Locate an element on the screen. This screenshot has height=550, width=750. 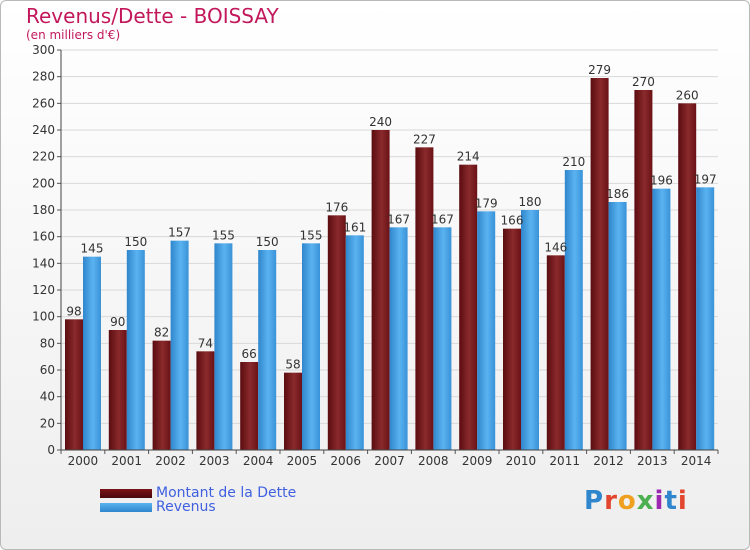
chart-subtitle: (en milliers d'€) is located at coordinates (73, 35).